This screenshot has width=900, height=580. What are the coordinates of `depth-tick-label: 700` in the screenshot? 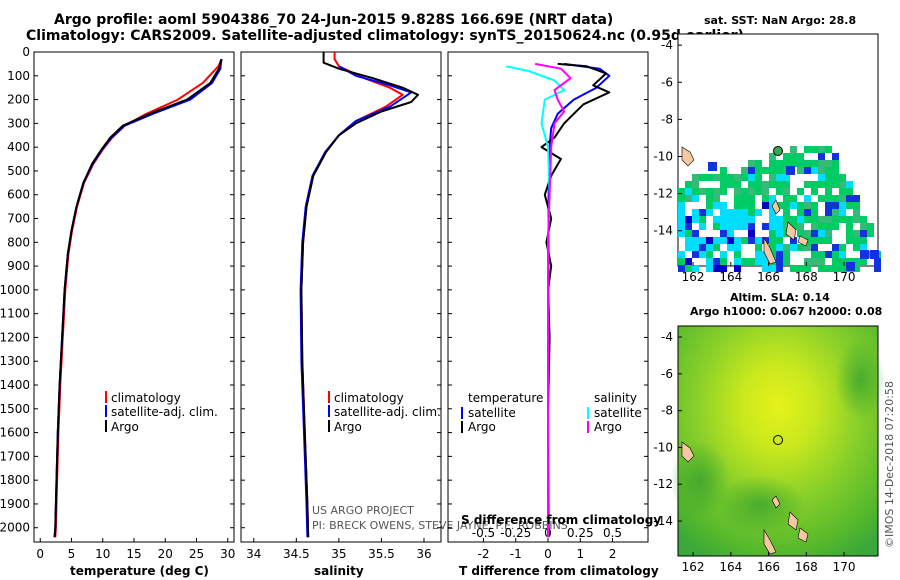 It's located at (18, 219).